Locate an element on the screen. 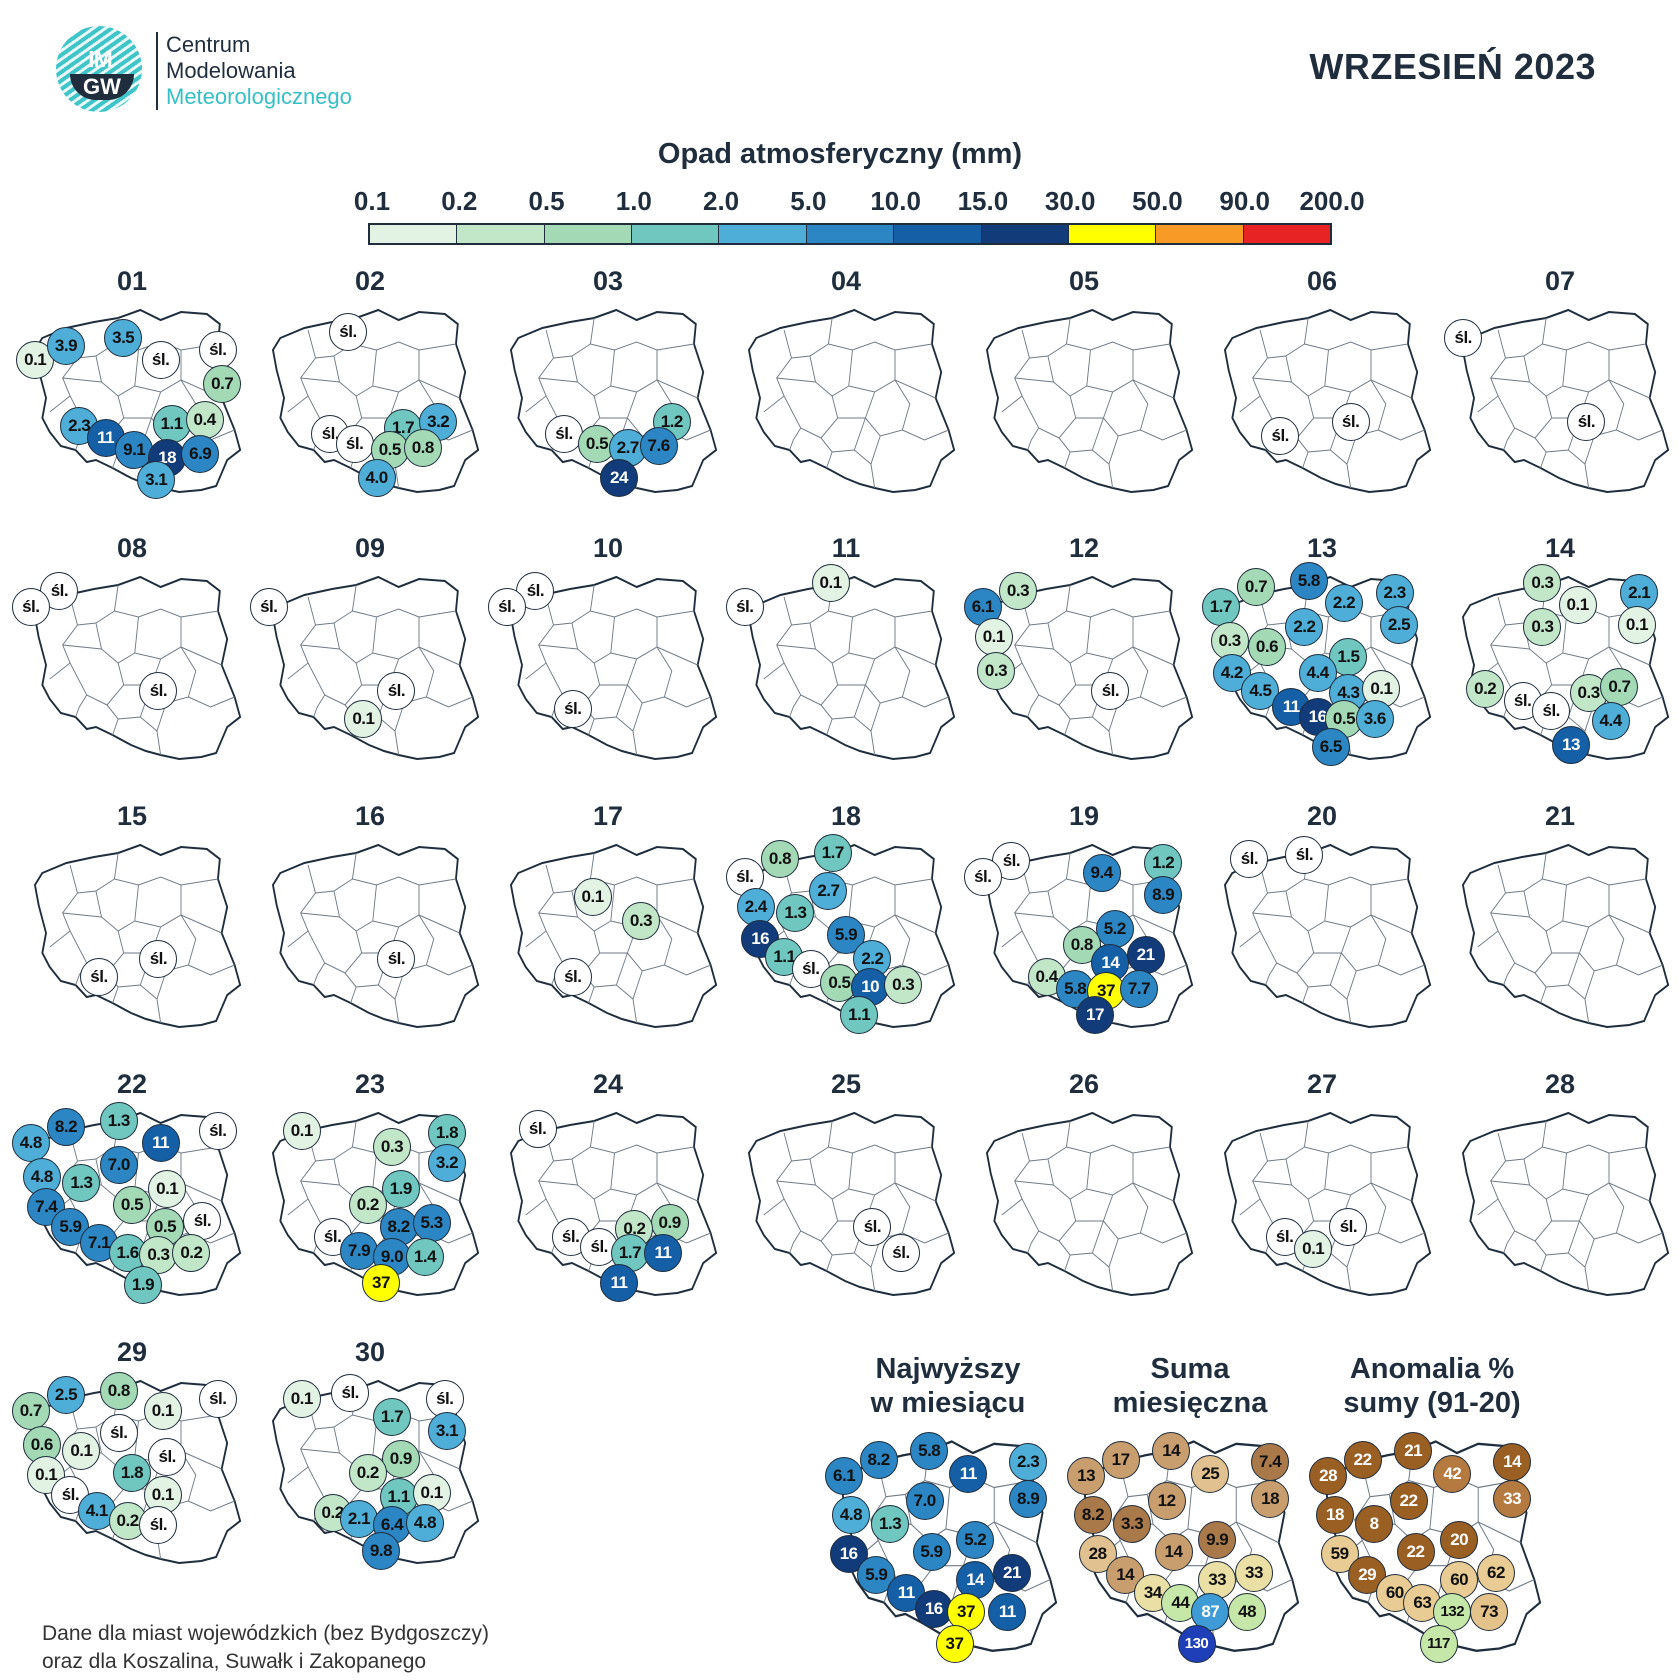 Image resolution: width=1680 pixels, height=1680 pixels. city-value-marker: 2.2 is located at coordinates (1344, 603).